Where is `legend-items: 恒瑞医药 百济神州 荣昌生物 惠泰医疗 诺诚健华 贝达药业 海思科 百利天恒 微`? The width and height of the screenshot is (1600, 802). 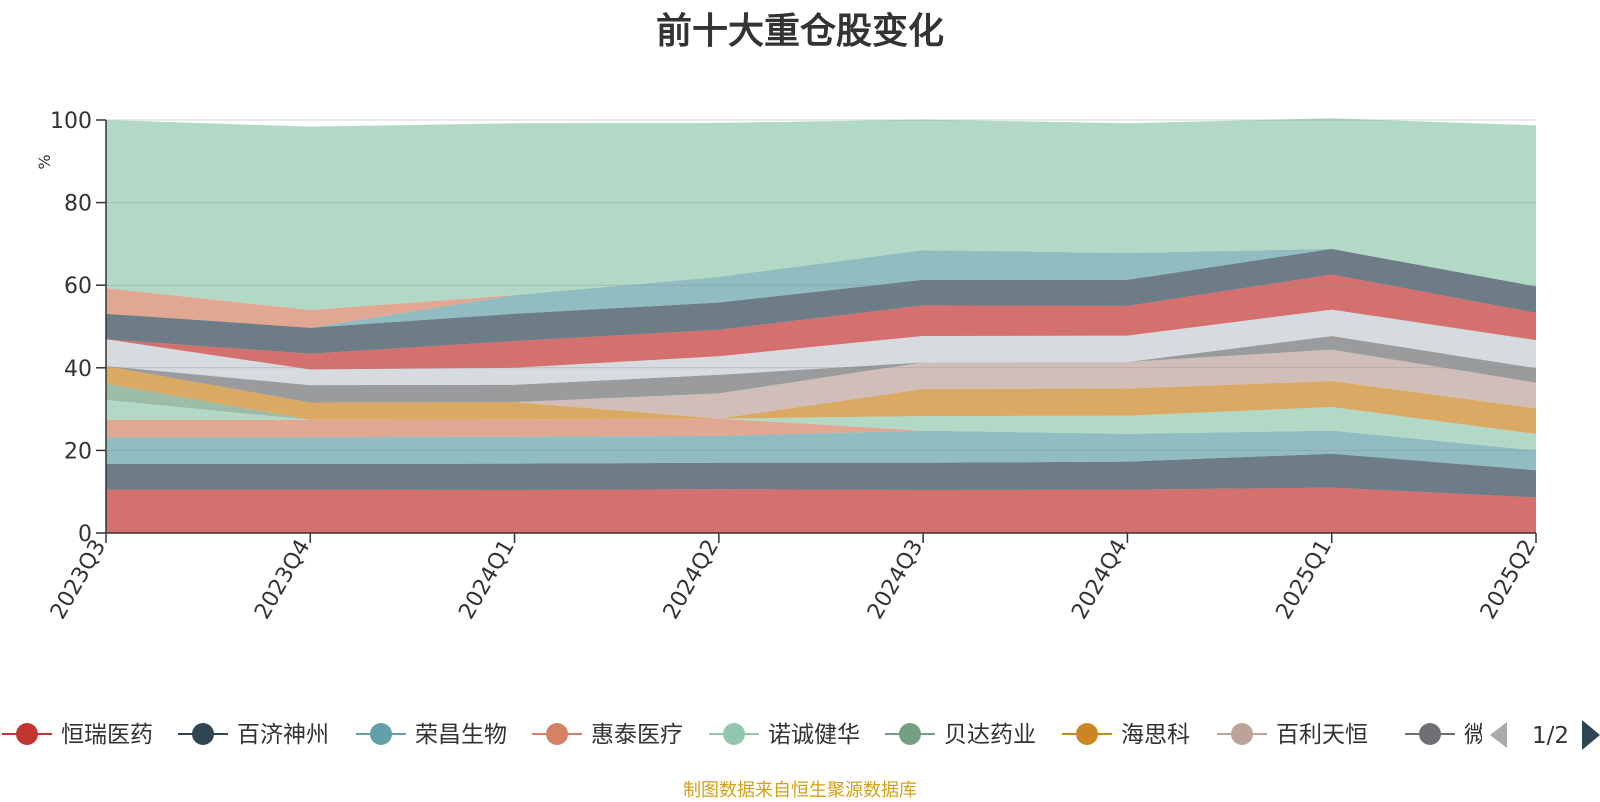 legend-items: 恒瑞医药 百济神州 荣昌生物 惠泰医疗 诺诚健华 贝达药业 海思科 百利天恒 微 is located at coordinates (744, 735).